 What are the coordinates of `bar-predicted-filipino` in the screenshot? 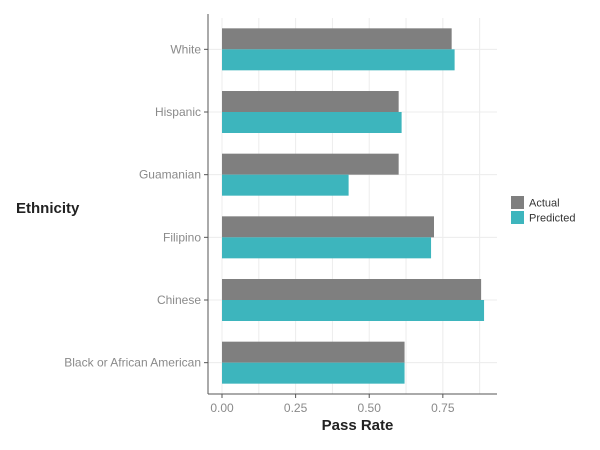 It's located at (327, 248).